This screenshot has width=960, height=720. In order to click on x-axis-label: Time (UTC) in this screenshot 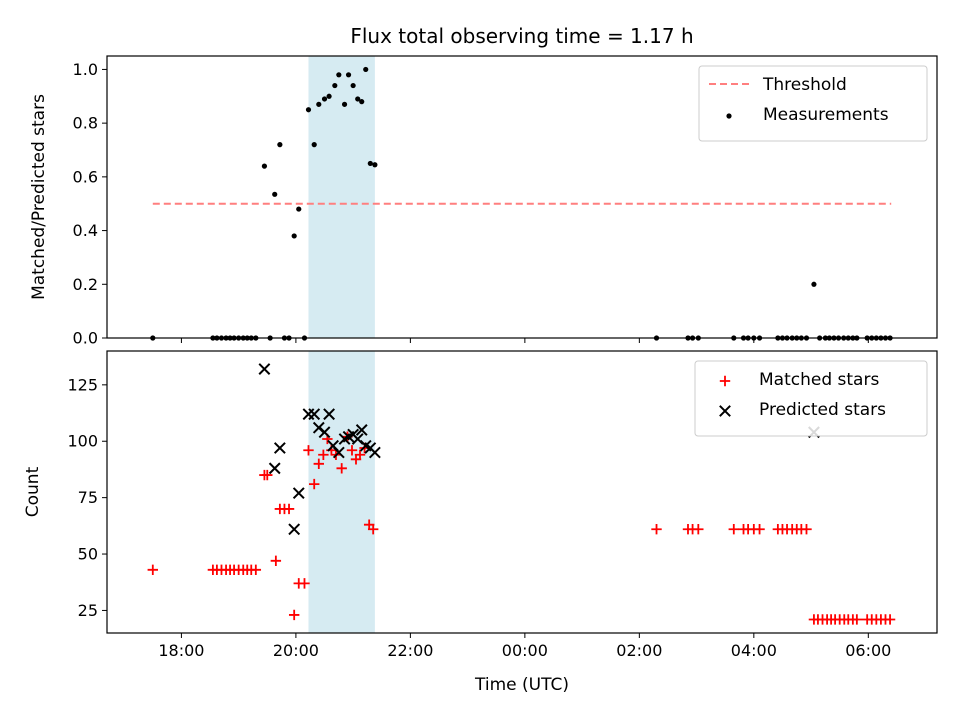, I will do `click(521, 685)`.